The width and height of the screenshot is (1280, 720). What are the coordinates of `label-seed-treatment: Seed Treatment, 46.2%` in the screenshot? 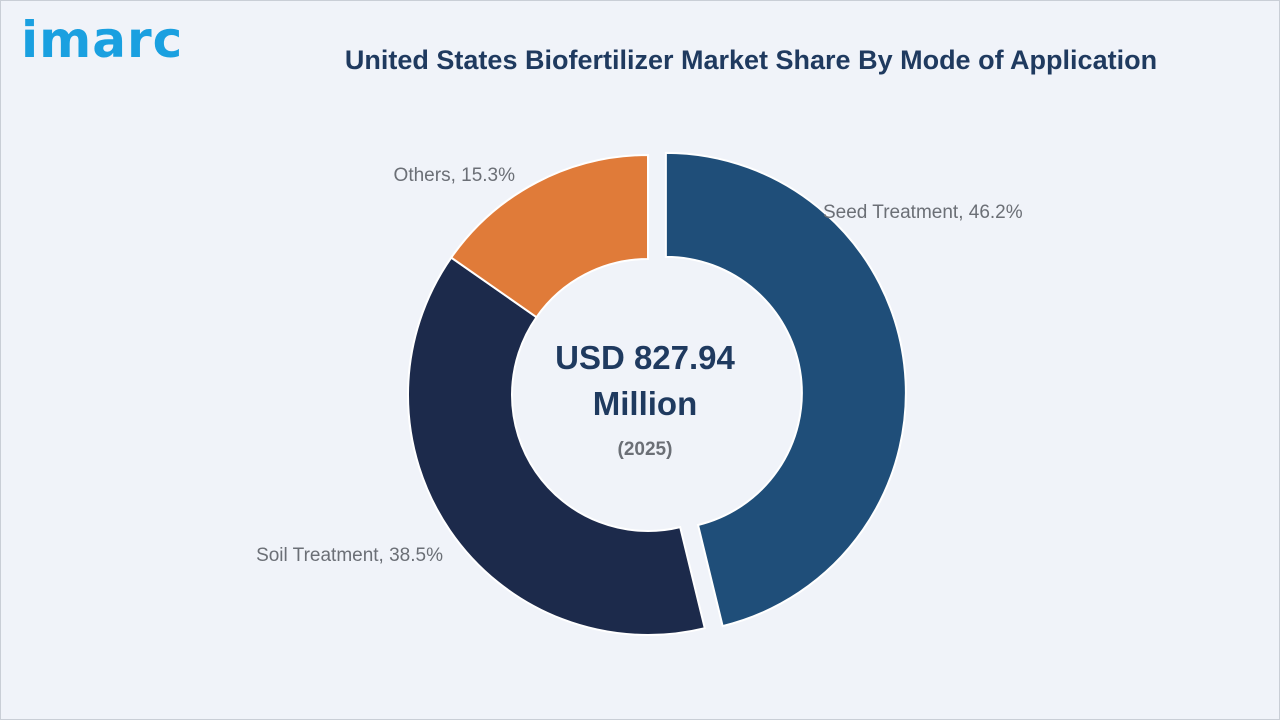 It's located at (923, 212).